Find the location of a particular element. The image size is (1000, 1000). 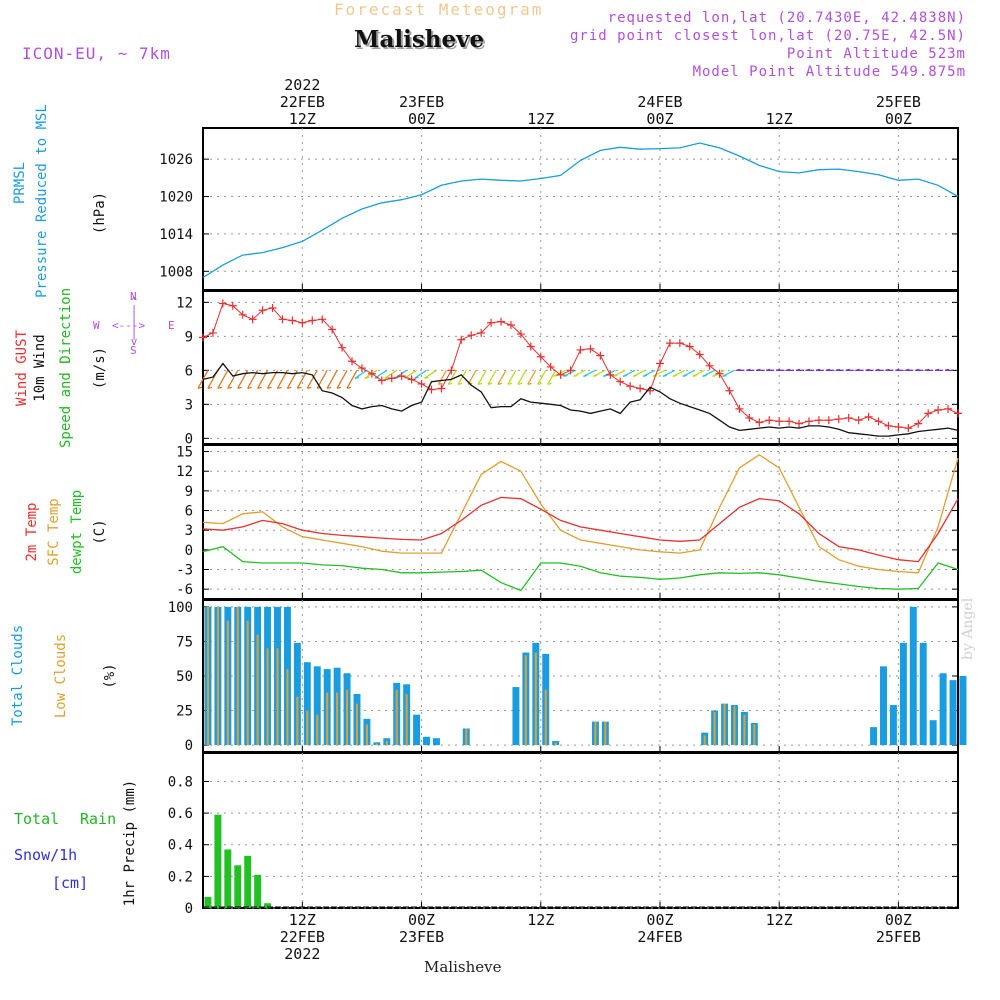

time-bot-label: 00Z 24FEB is located at coordinates (660, 929).